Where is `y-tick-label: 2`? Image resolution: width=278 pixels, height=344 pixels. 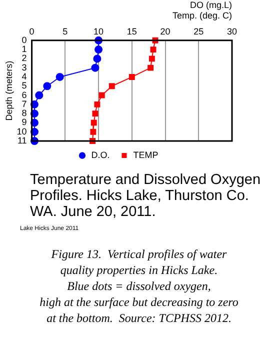
y-tick-label: 2 is located at coordinates (24, 58).